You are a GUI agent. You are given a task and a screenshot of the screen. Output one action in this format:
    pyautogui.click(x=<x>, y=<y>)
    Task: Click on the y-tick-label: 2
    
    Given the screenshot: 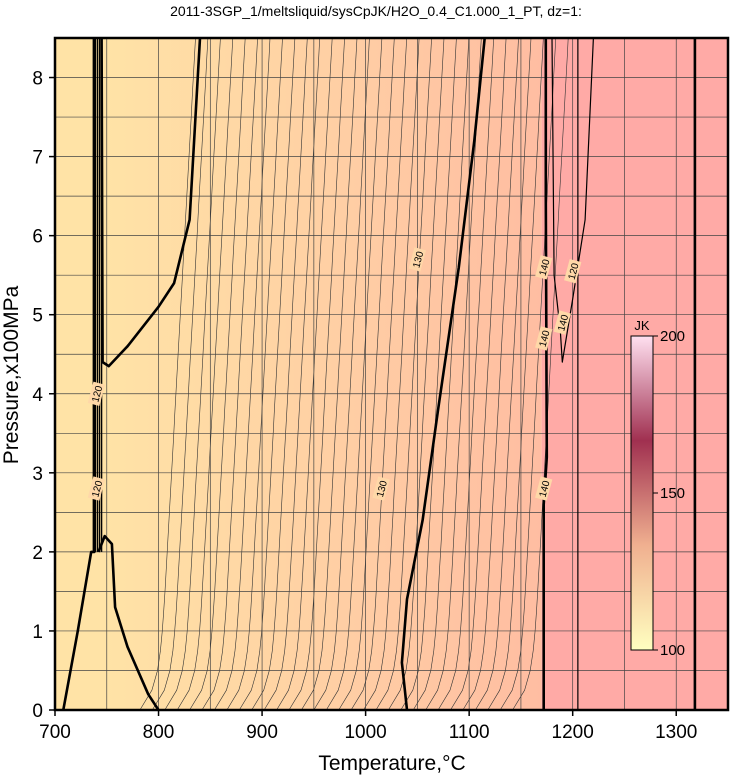 What is the action you would take?
    pyautogui.click(x=37, y=553)
    